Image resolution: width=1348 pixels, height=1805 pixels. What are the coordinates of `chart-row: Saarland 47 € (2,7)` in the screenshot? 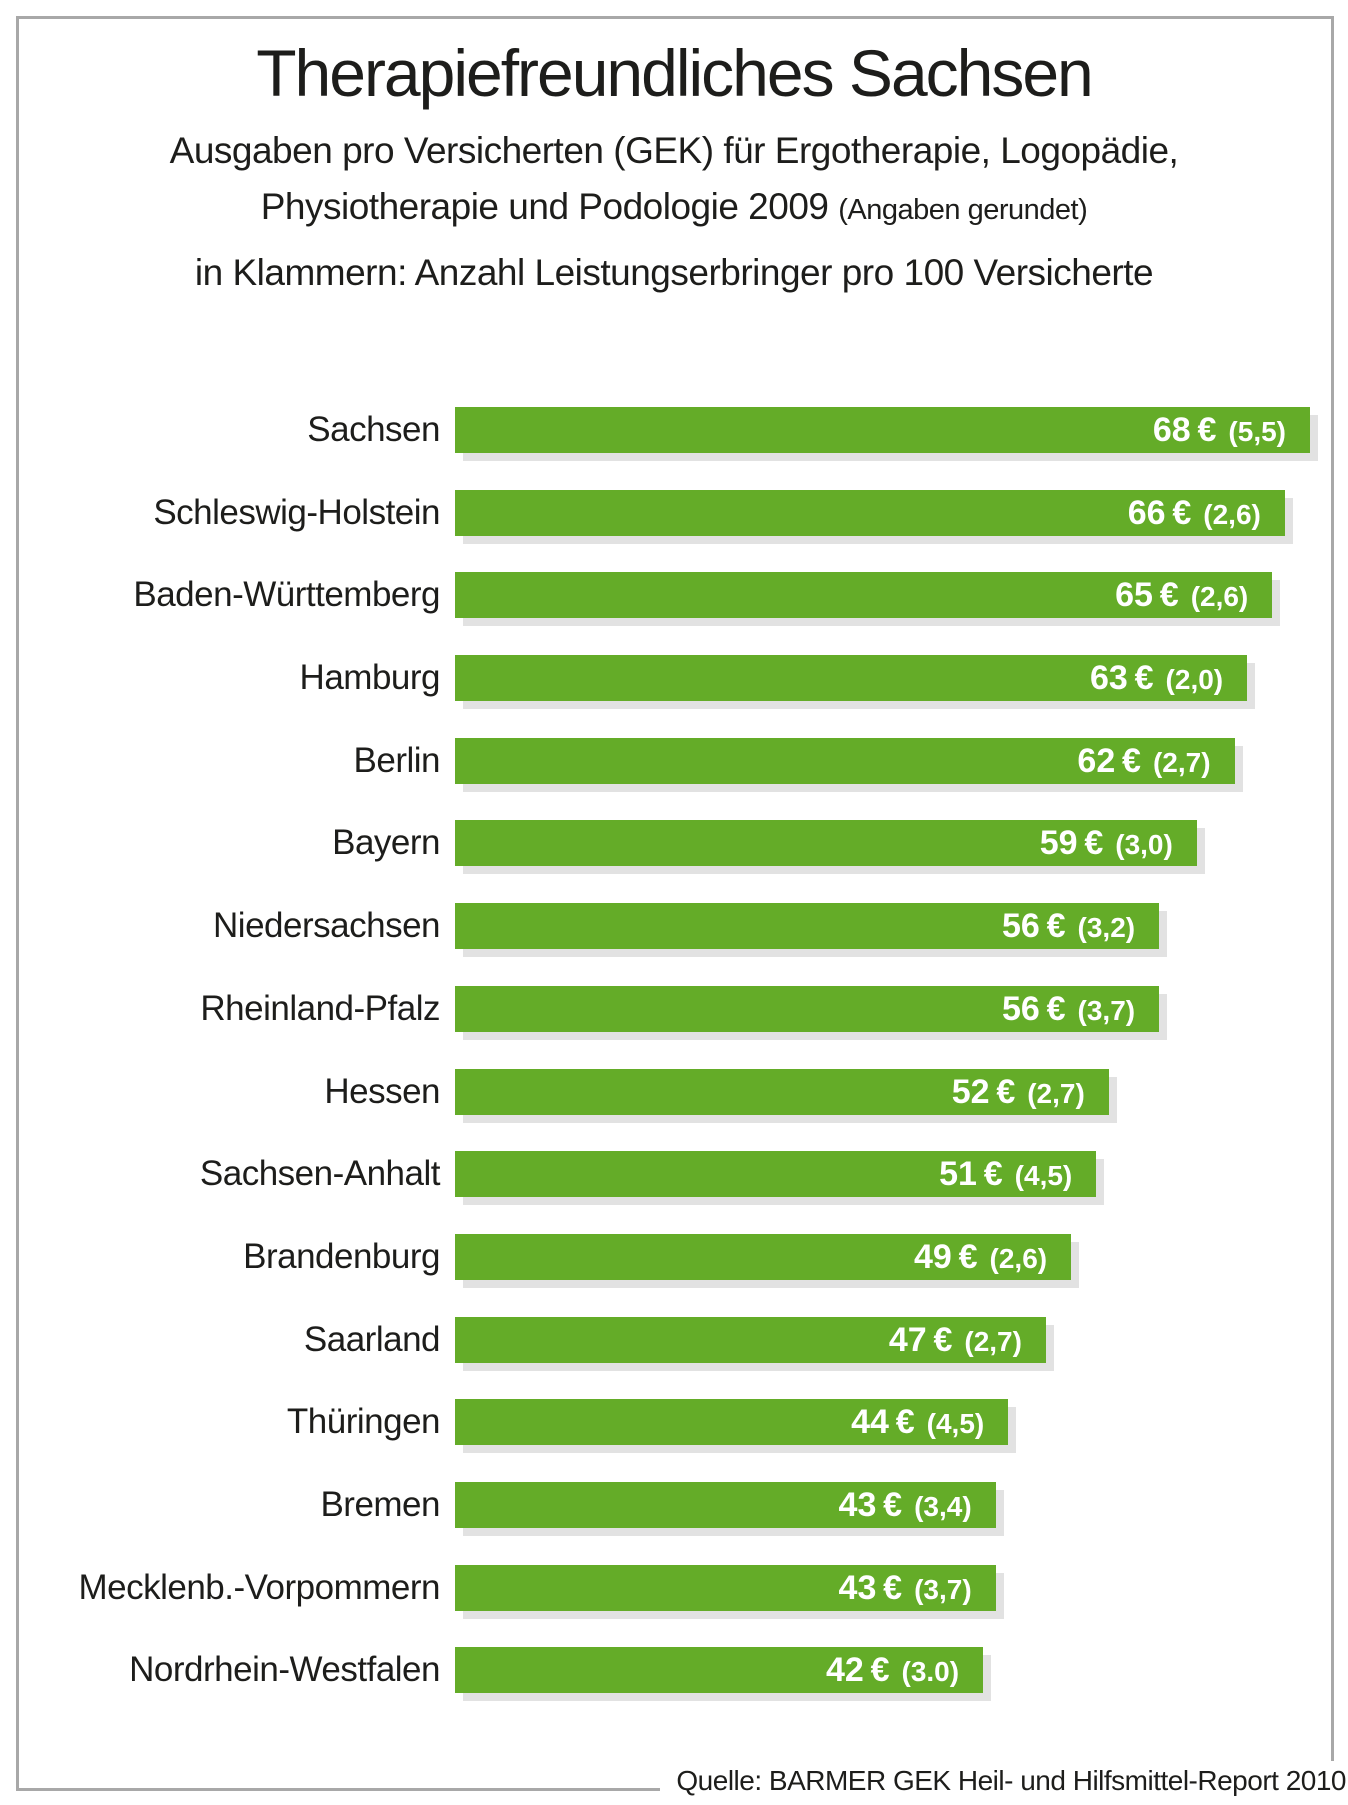 It's located at (665, 1339).